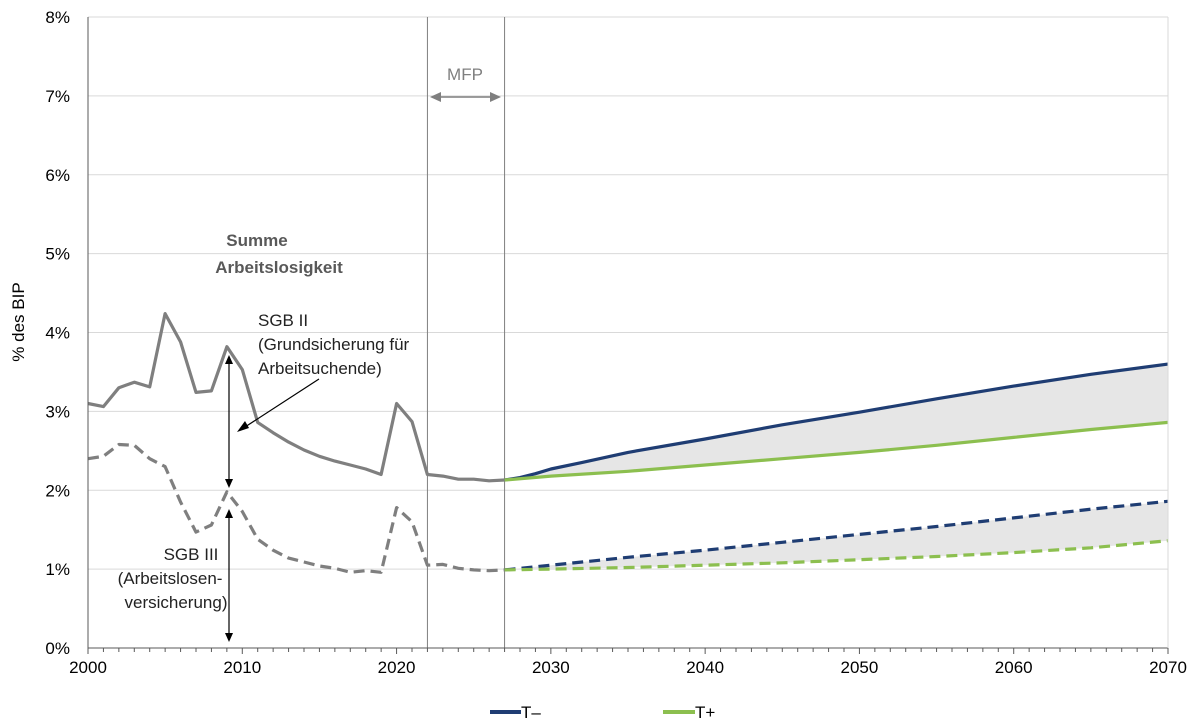 This screenshot has height=724, width=1199. Describe the element at coordinates (176, 602) in the screenshot. I see `sgb3-label-line3: versicherung)` at that location.